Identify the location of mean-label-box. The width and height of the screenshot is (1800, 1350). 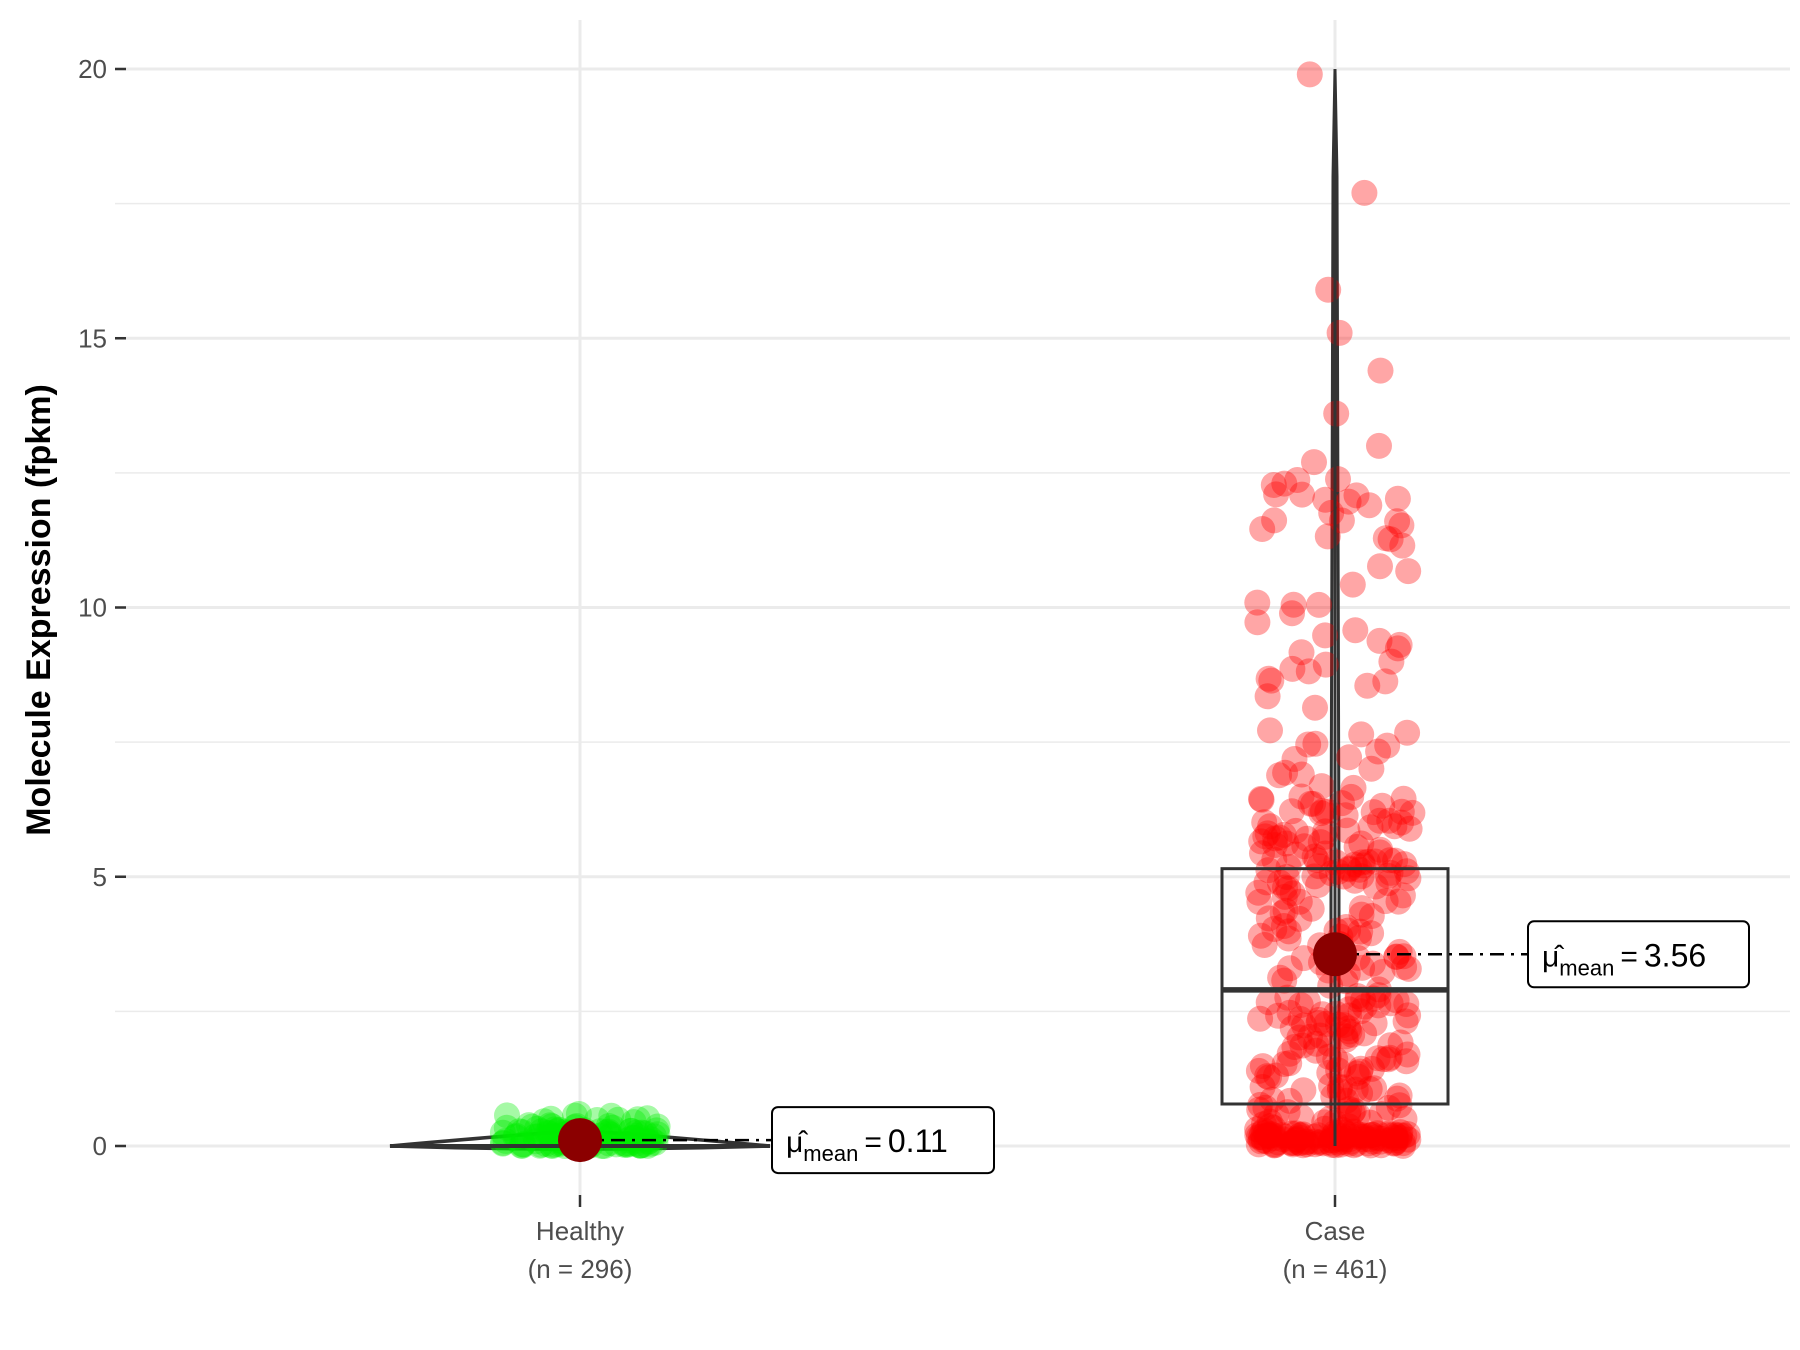
(1638, 954).